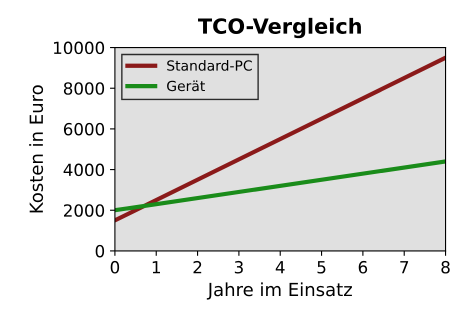 The height and width of the screenshot is (328, 469). Describe the element at coordinates (238, 267) in the screenshot. I see `x-tick-label: 3` at that location.